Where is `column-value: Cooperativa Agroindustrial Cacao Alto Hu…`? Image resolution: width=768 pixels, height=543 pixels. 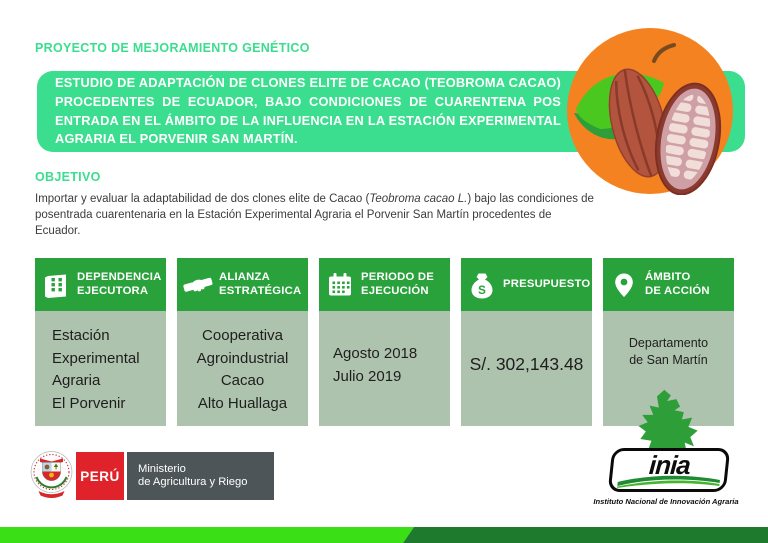 column-value: Cooperativa Agroindustrial Cacao Alto Hu… is located at coordinates (242, 368).